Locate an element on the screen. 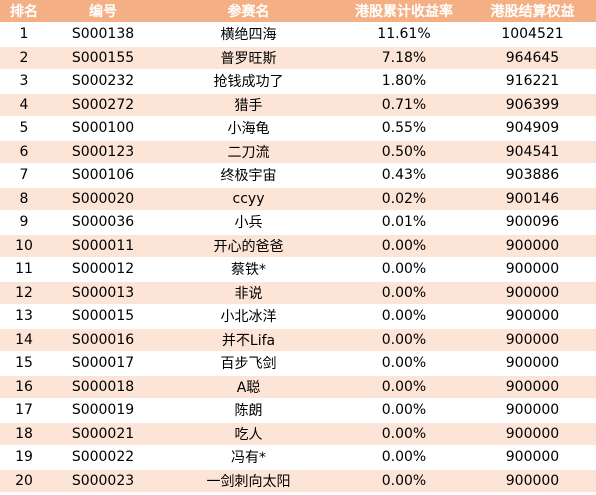 This screenshot has width=596, height=495. cell-name: 抢钱成功了 is located at coordinates (248, 81).